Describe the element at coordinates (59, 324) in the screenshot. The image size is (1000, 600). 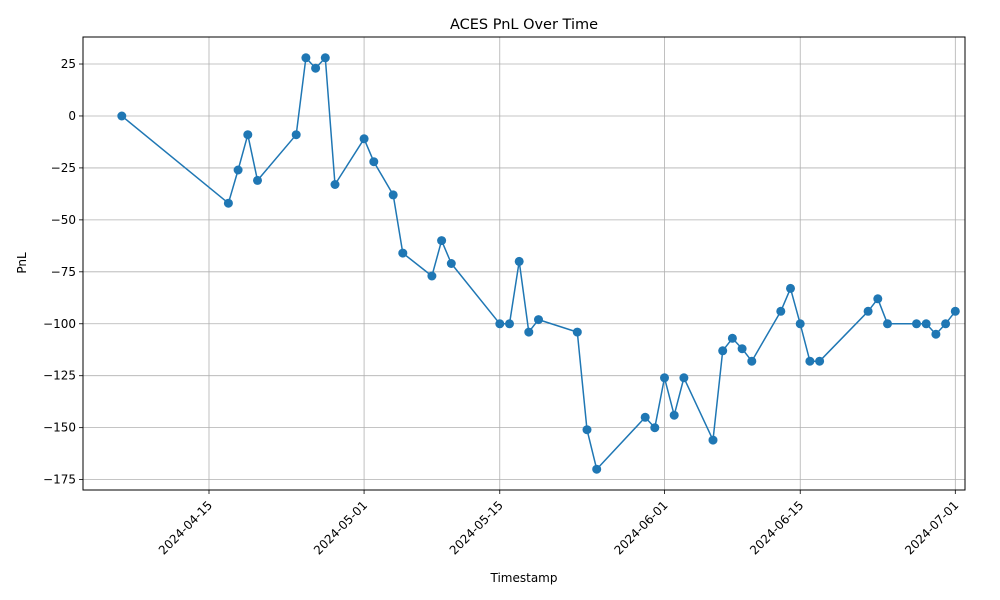
I see `y-tick-label: −100` at that location.